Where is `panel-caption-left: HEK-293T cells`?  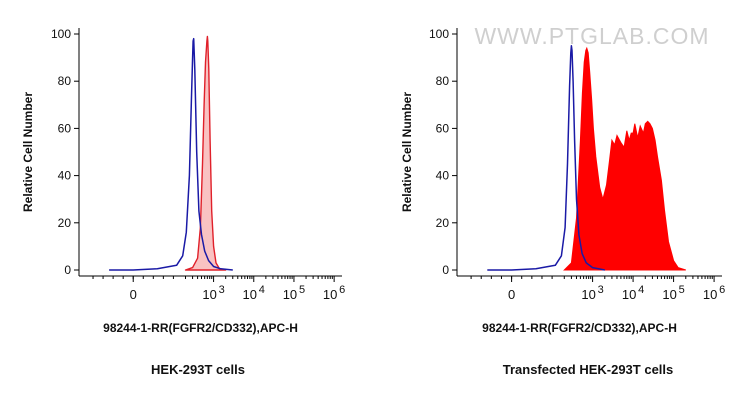 panel-caption-left: HEK-293T cells is located at coordinates (198, 369).